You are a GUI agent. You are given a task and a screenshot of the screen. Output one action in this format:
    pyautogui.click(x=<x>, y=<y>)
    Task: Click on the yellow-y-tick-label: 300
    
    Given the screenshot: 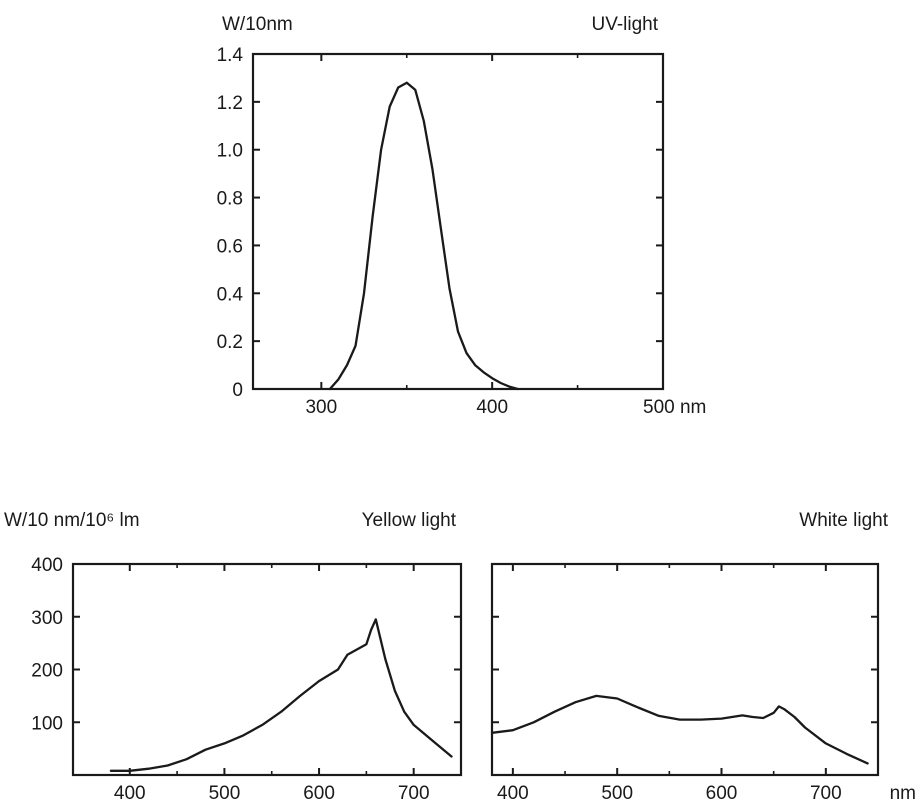 What is the action you would take?
    pyautogui.click(x=47, y=618)
    